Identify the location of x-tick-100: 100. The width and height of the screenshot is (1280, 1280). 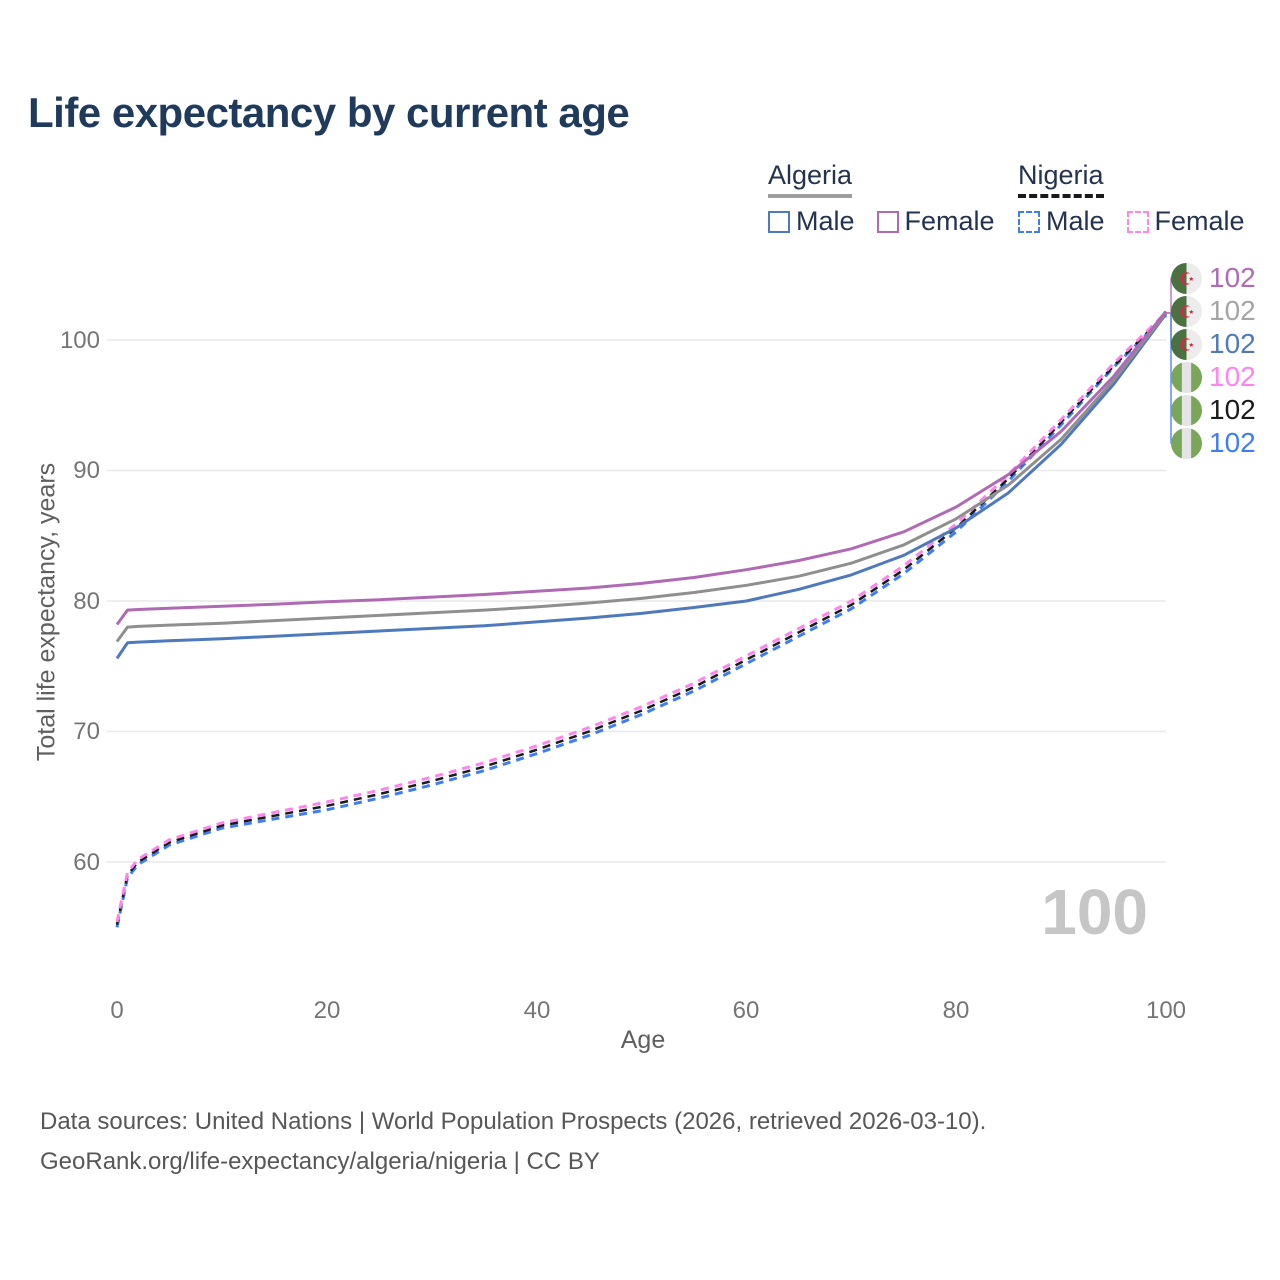
(1166, 1010).